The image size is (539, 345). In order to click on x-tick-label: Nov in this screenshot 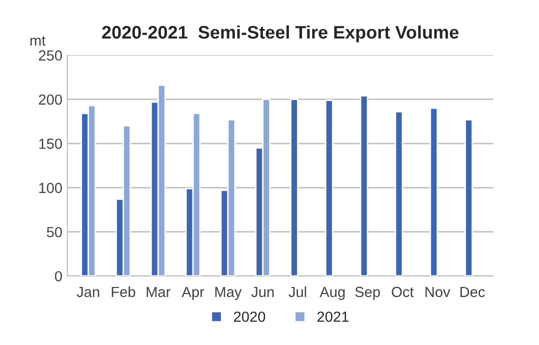, I will do `click(438, 292)`.